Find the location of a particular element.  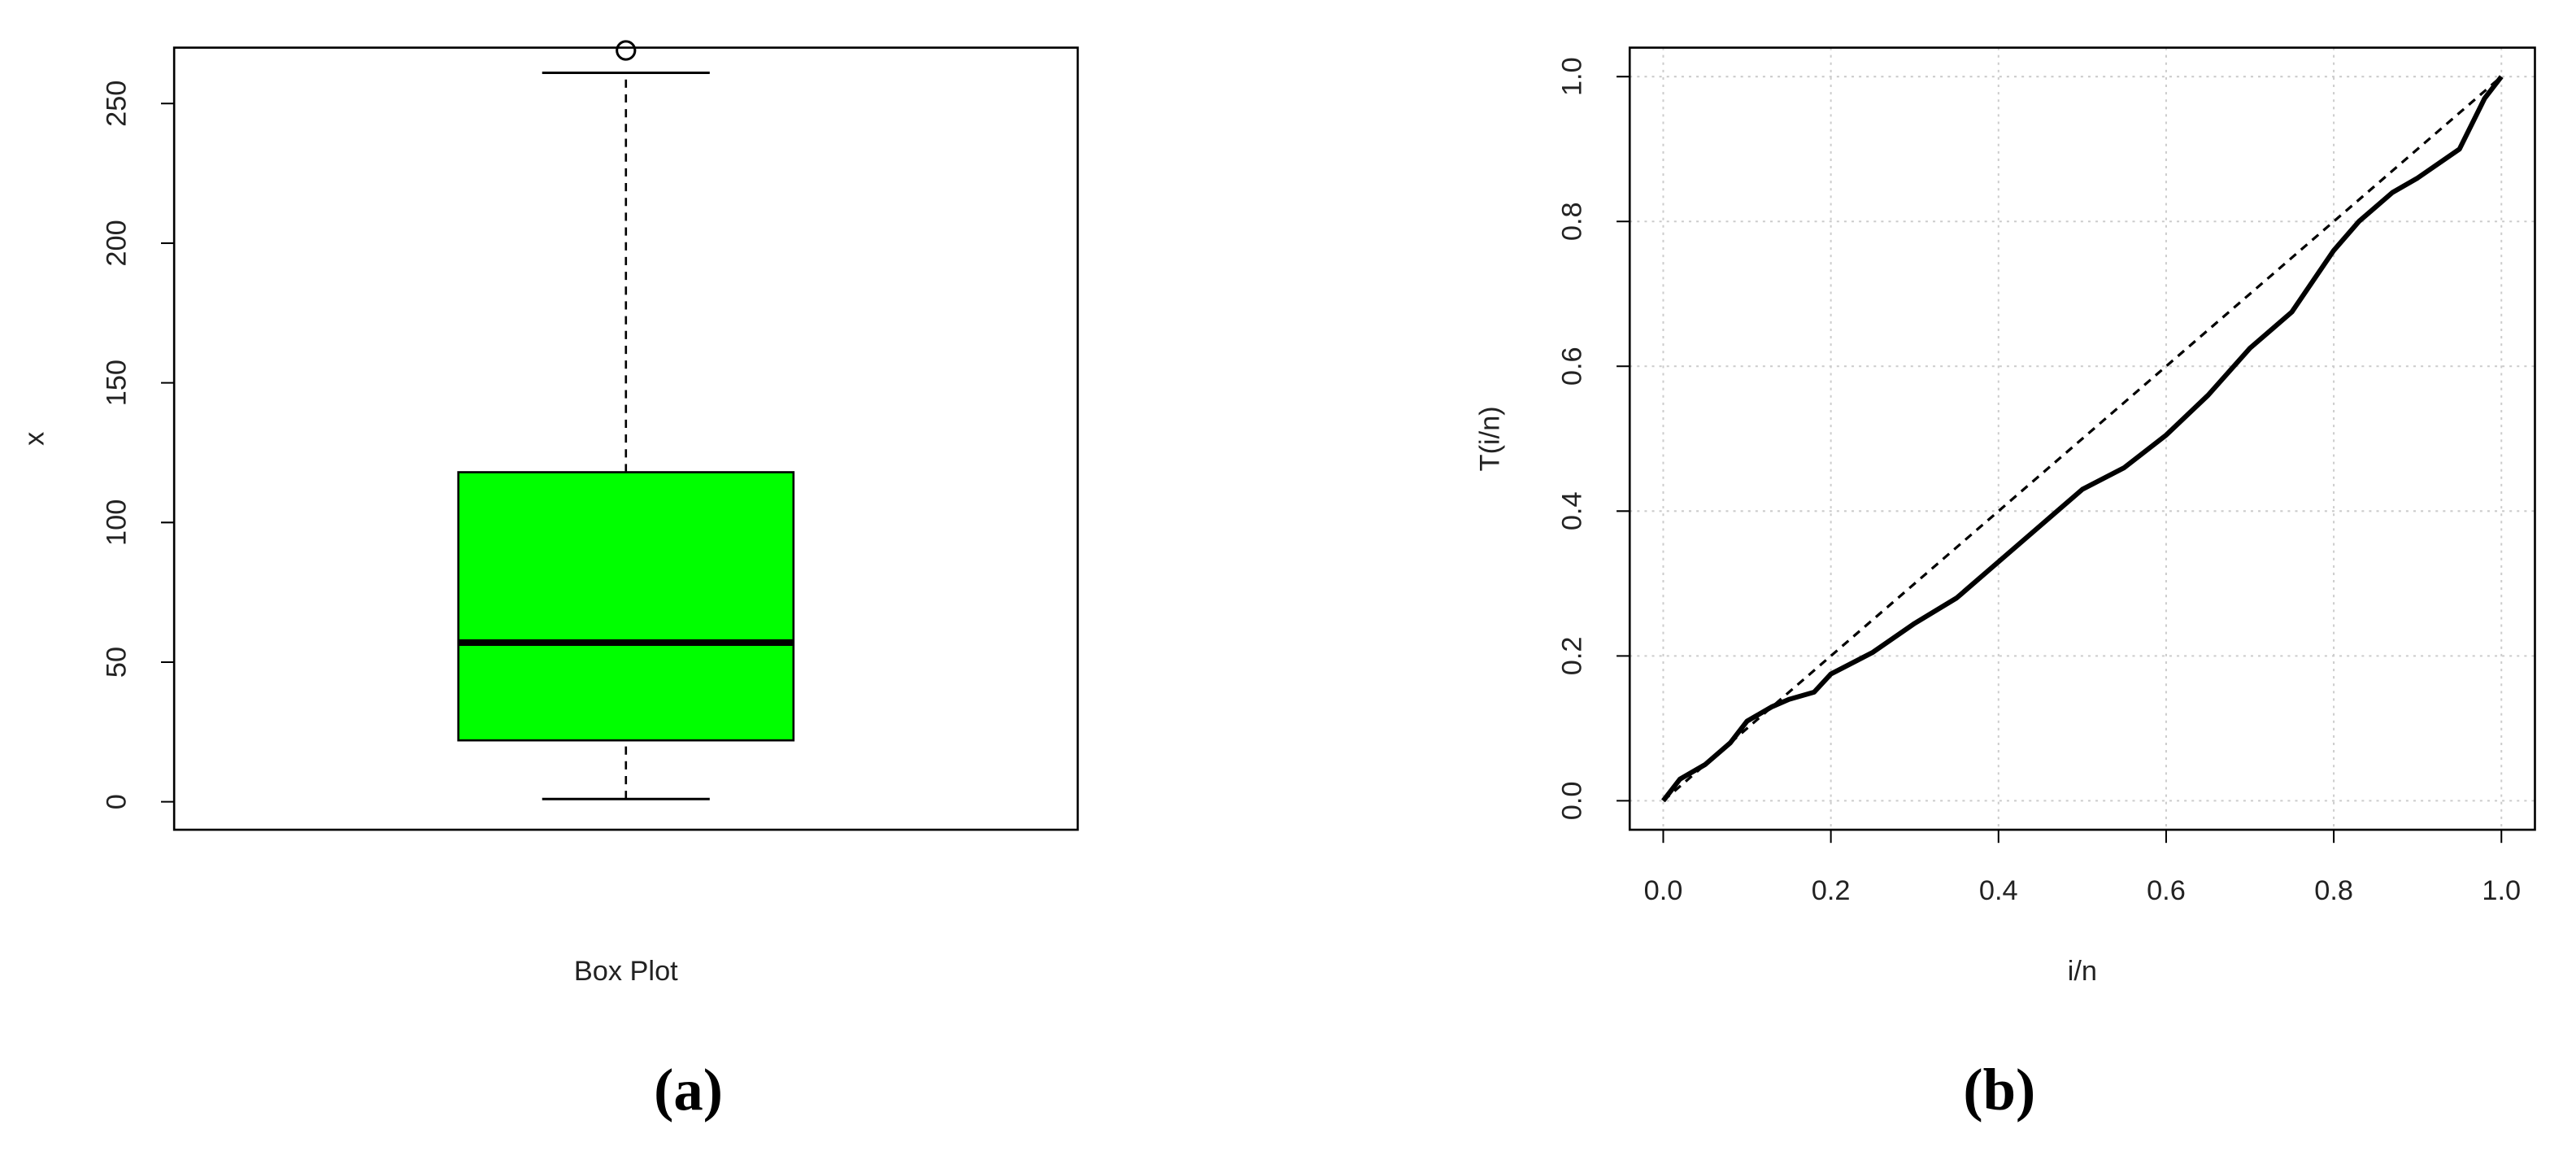

x-tick-label: 0.8 is located at coordinates (2334, 890).